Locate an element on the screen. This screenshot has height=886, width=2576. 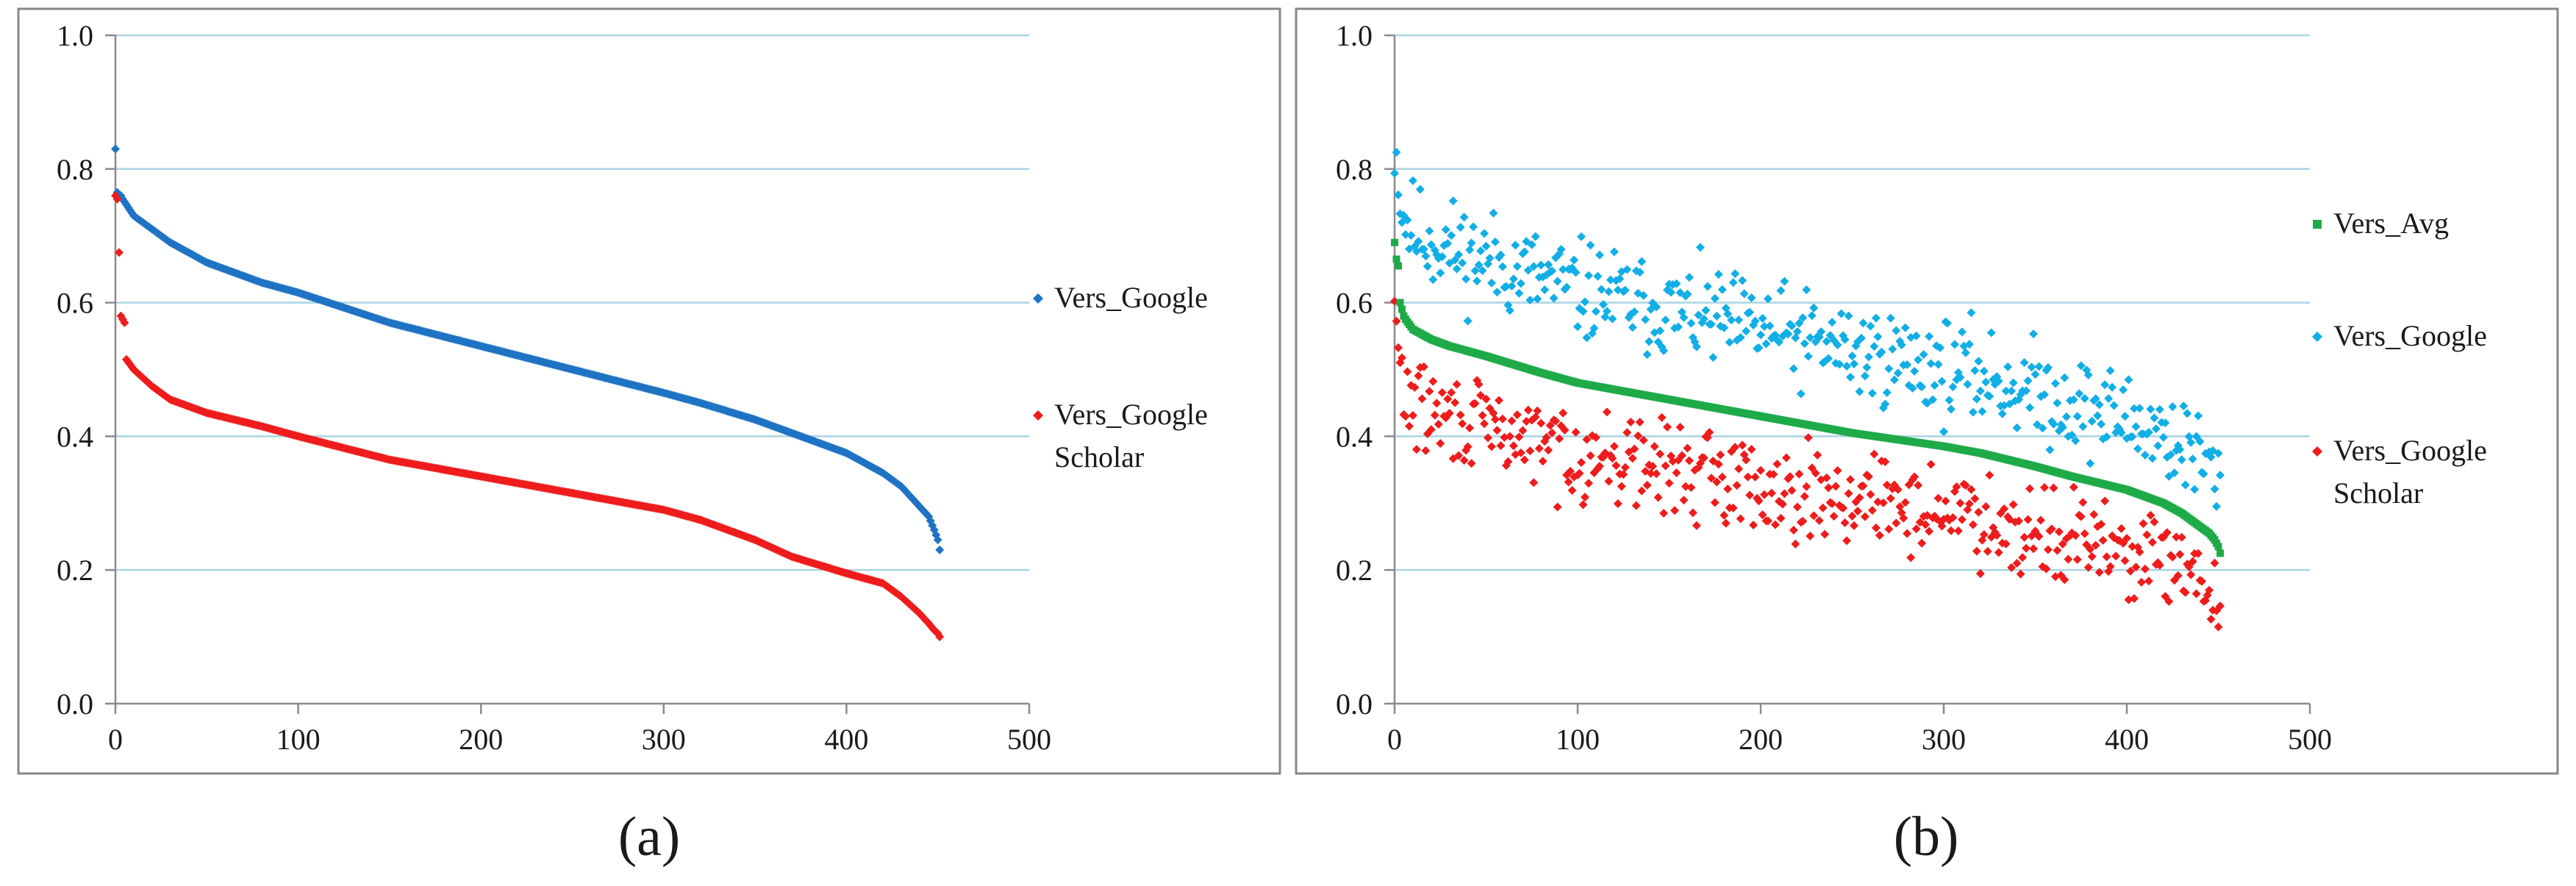
legend-entry-vers-google-scholar: Vers_Google Scholar is located at coordinates (2399, 472).